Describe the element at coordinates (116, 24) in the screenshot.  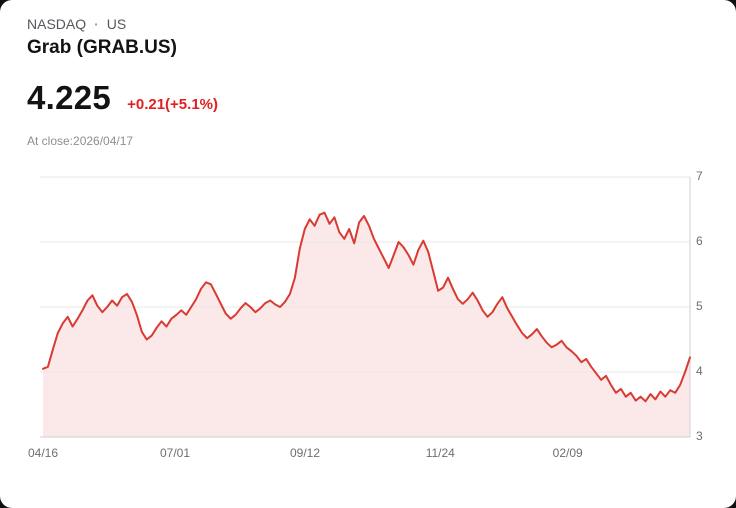
I see `region-label: US` at that location.